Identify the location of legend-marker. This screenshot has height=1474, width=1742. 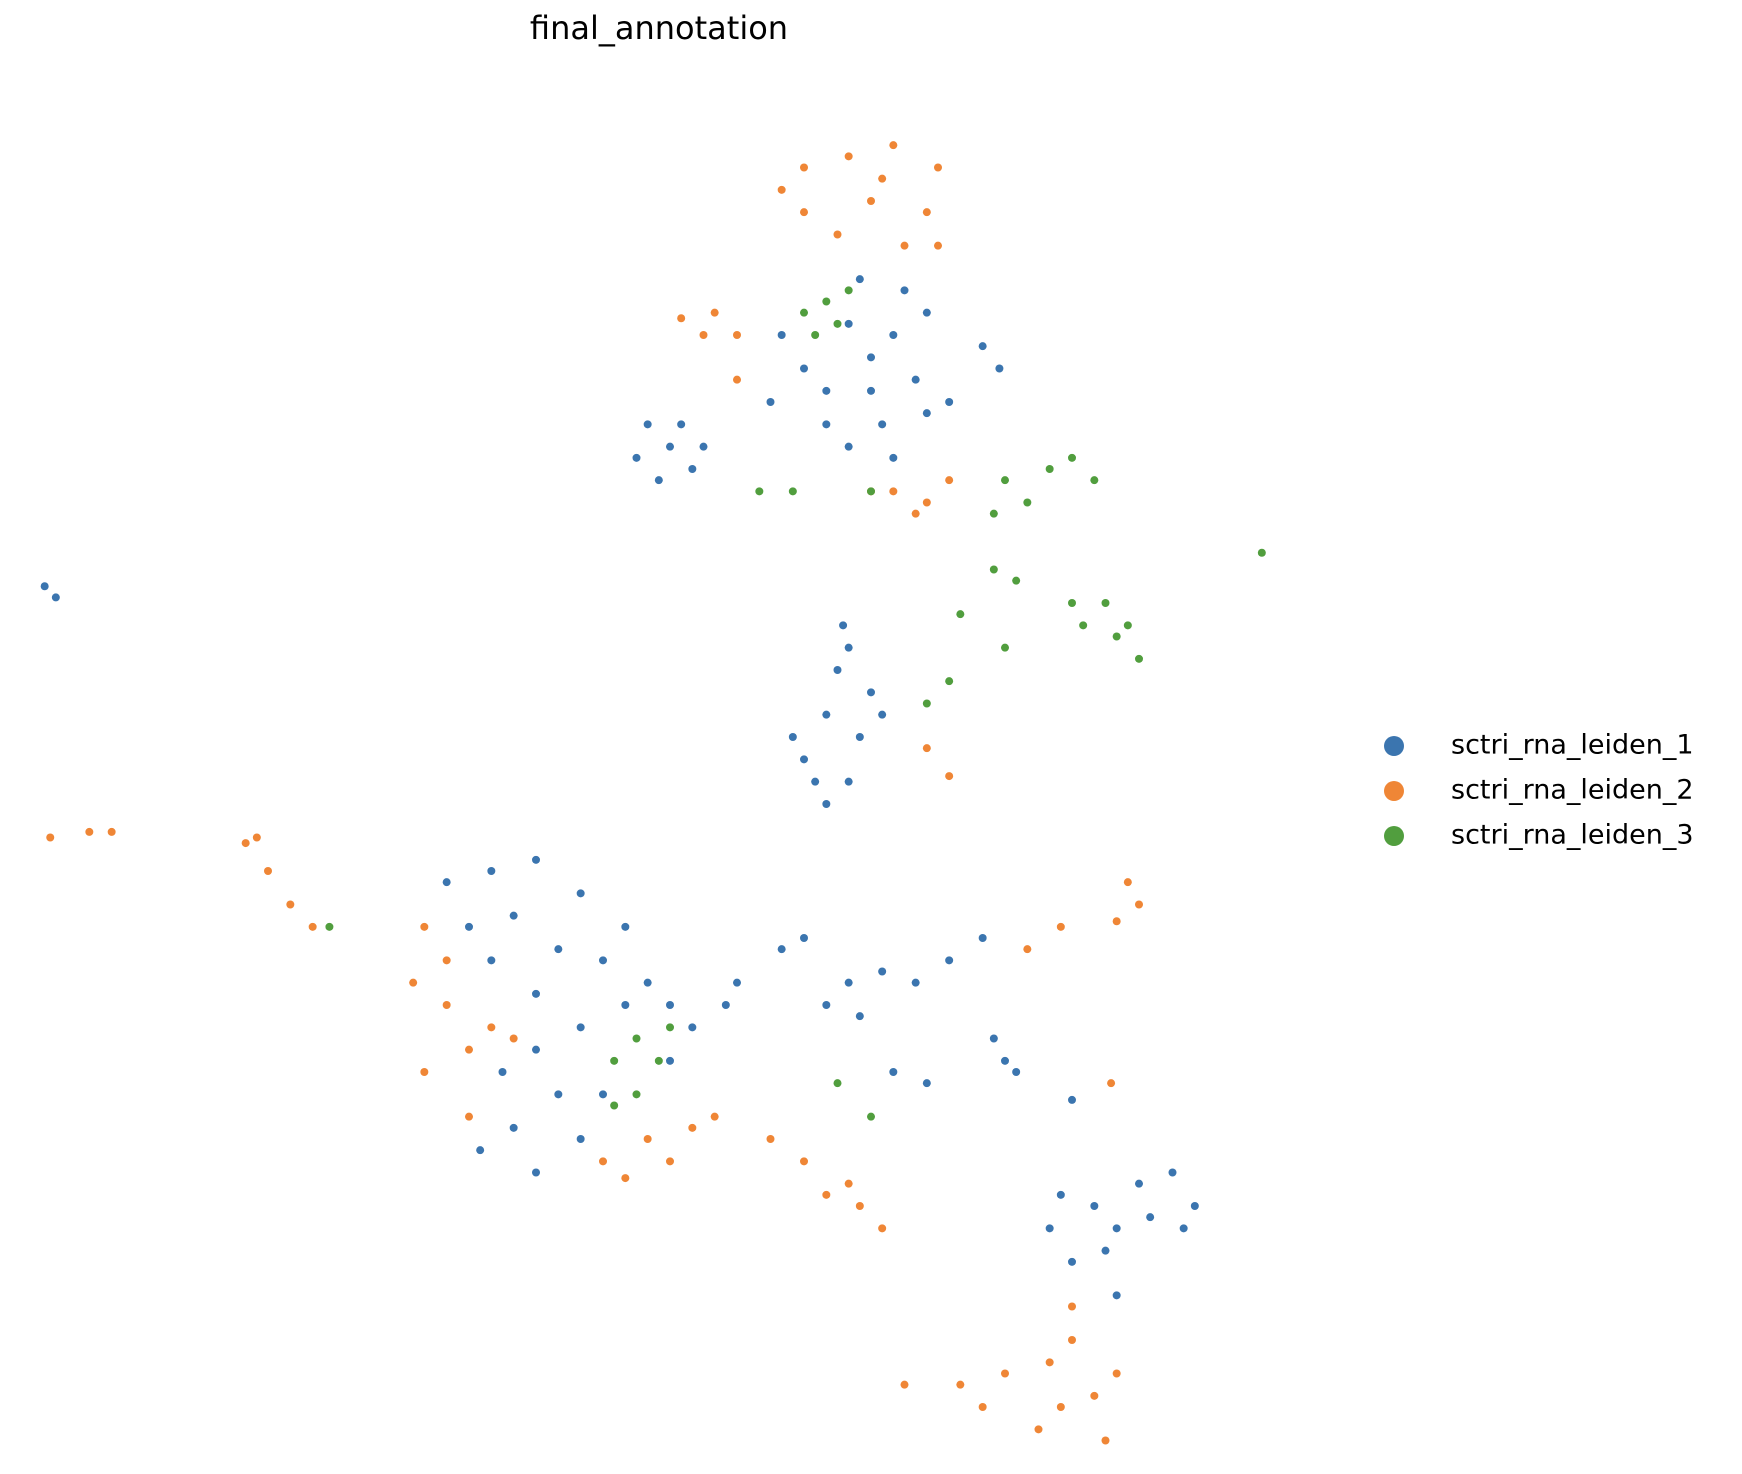
(1394, 791).